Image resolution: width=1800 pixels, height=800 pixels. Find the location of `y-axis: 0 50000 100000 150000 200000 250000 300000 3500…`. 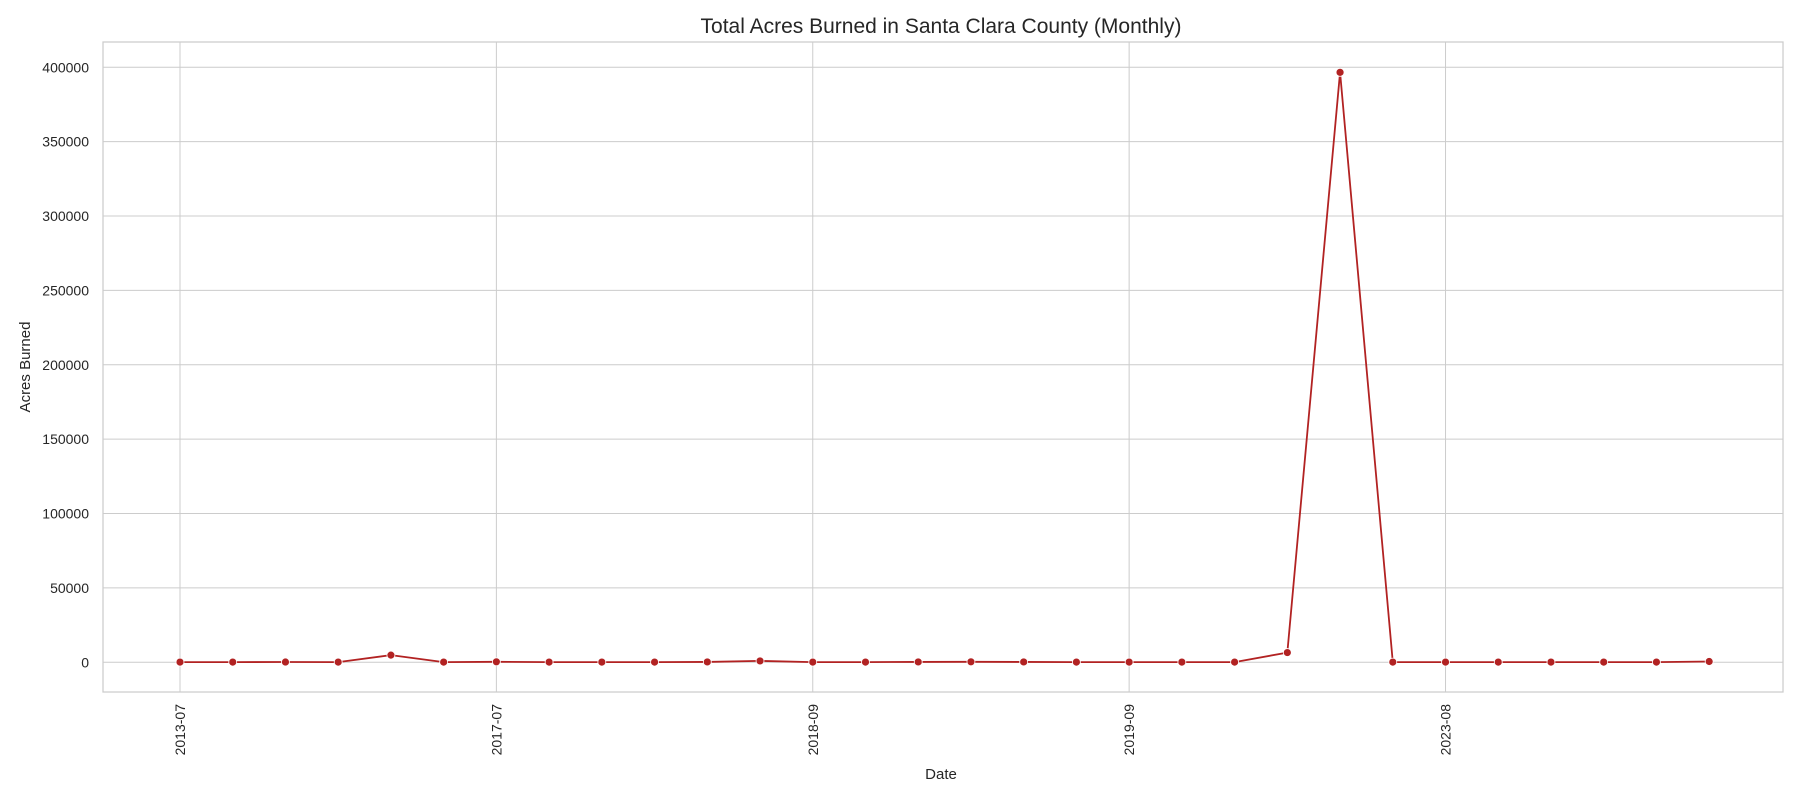

y-axis: 0 50000 100000 150000 200000 250000 300000 3500… is located at coordinates (65, 364).